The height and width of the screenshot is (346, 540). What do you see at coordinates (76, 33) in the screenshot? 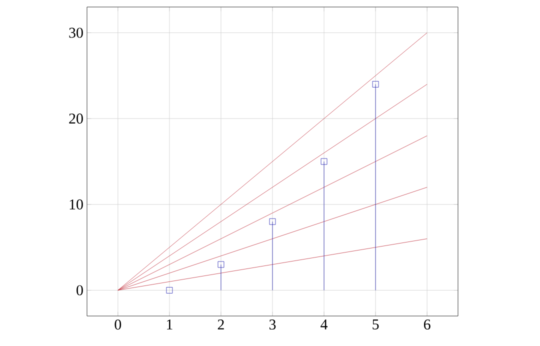
I see `y-tick-label: 30` at bounding box center [76, 33].